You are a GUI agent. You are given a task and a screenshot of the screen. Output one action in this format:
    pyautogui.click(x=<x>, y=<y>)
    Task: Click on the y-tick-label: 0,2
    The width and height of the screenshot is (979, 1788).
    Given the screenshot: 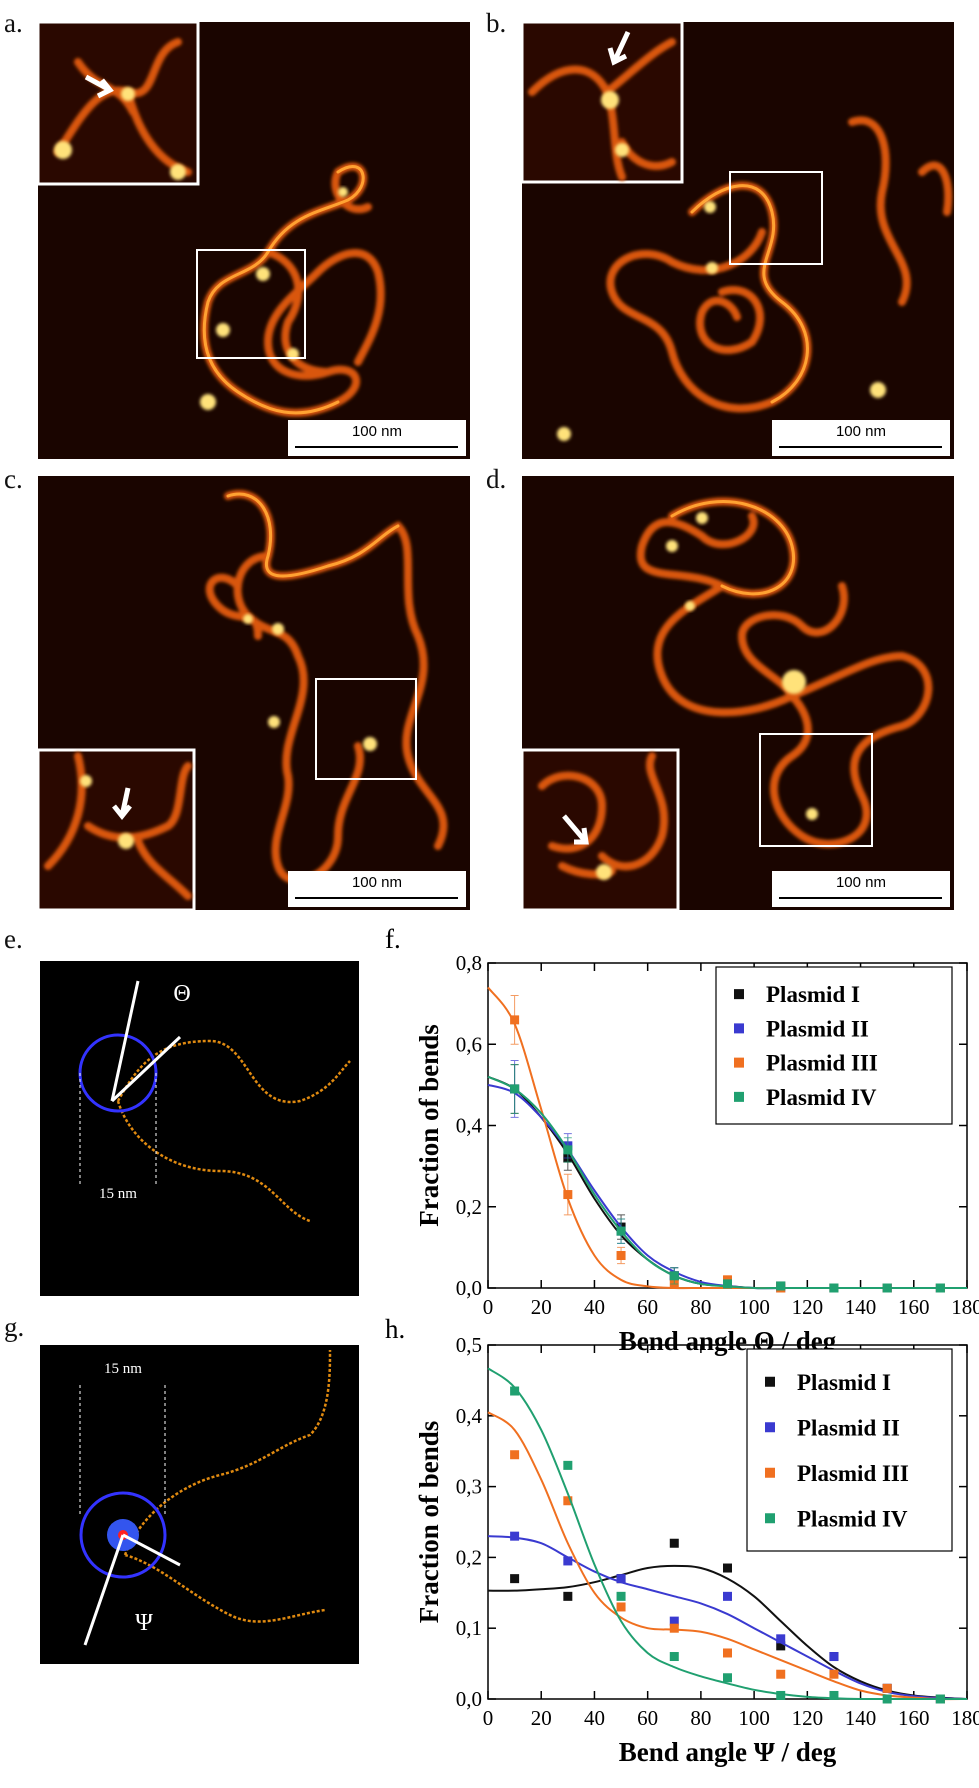 What is the action you would take?
    pyautogui.click(x=469, y=1557)
    